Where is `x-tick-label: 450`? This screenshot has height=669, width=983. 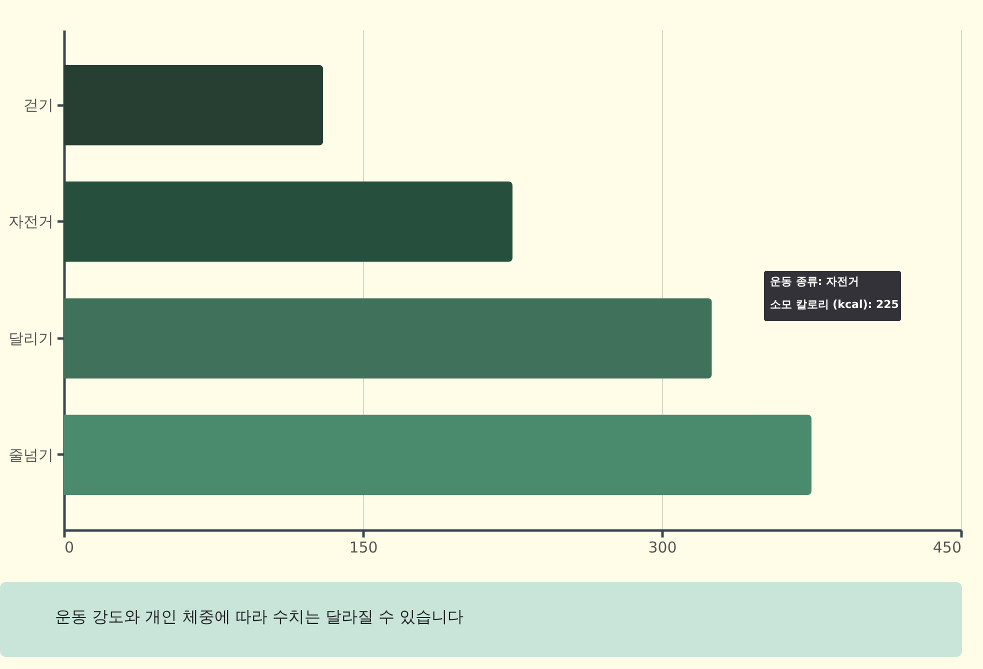
x-tick-label: 450 is located at coordinates (947, 547).